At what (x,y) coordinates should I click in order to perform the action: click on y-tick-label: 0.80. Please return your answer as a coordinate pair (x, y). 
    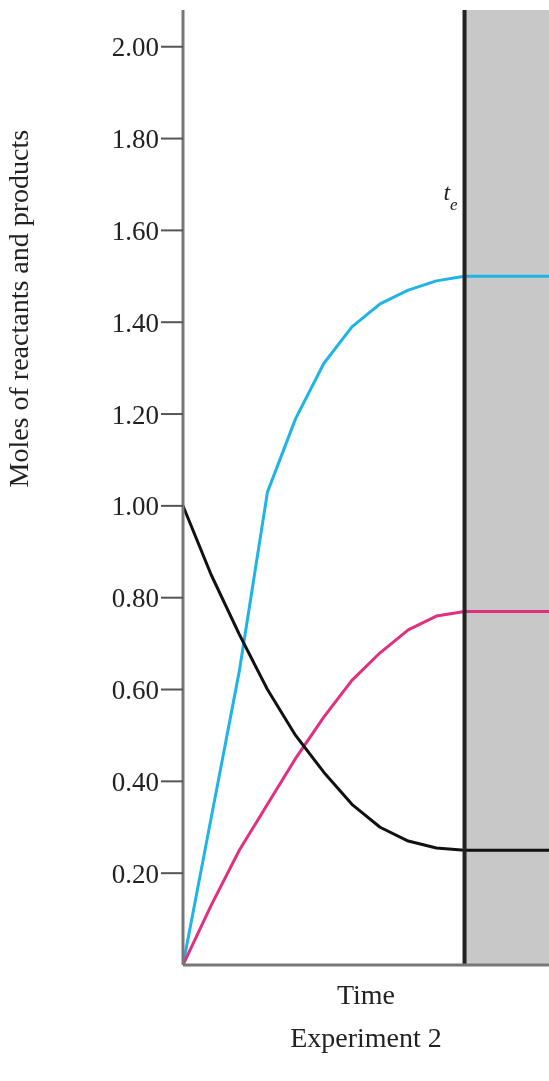
    Looking at the image, I should click on (135, 598).